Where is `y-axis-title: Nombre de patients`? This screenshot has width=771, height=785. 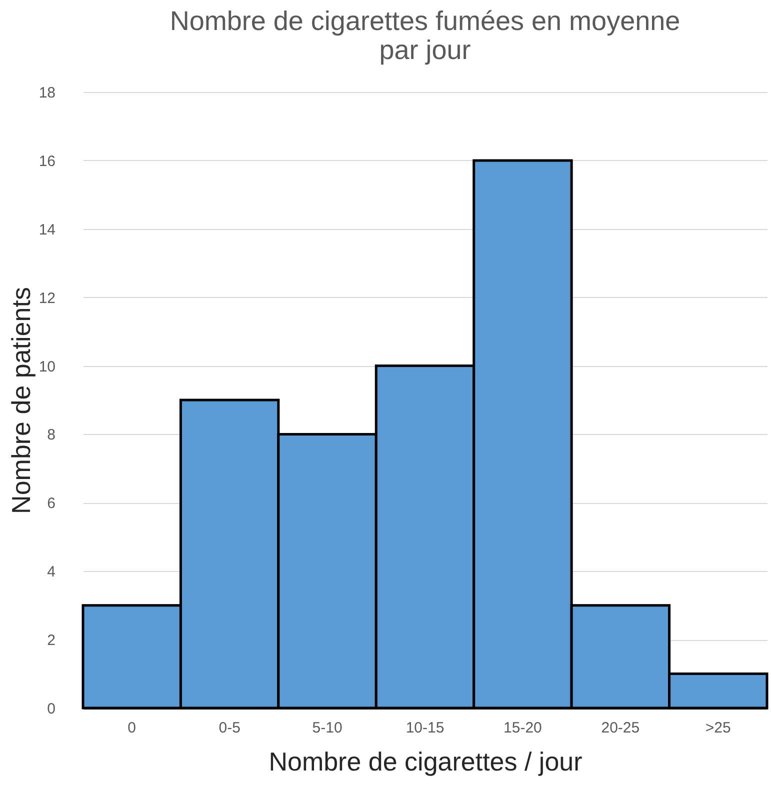
y-axis-title: Nombre de patients is located at coordinates (21, 400).